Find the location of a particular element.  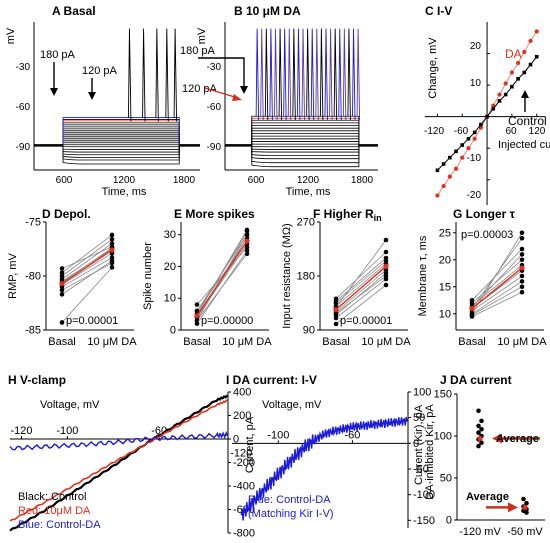

panel-b-annotation-180: 180 pA is located at coordinates (198, 51).